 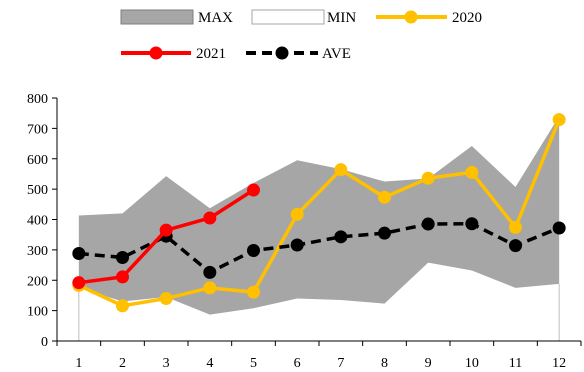 I want to click on y-tick-label-600: 600, so click(x=37, y=160).